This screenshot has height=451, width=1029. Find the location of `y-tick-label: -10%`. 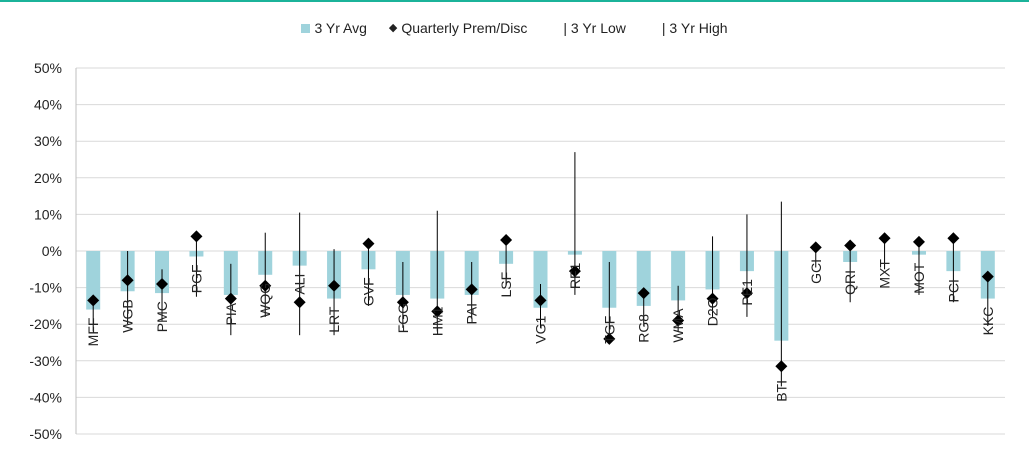

y-tick-label: -10% is located at coordinates (45, 288).